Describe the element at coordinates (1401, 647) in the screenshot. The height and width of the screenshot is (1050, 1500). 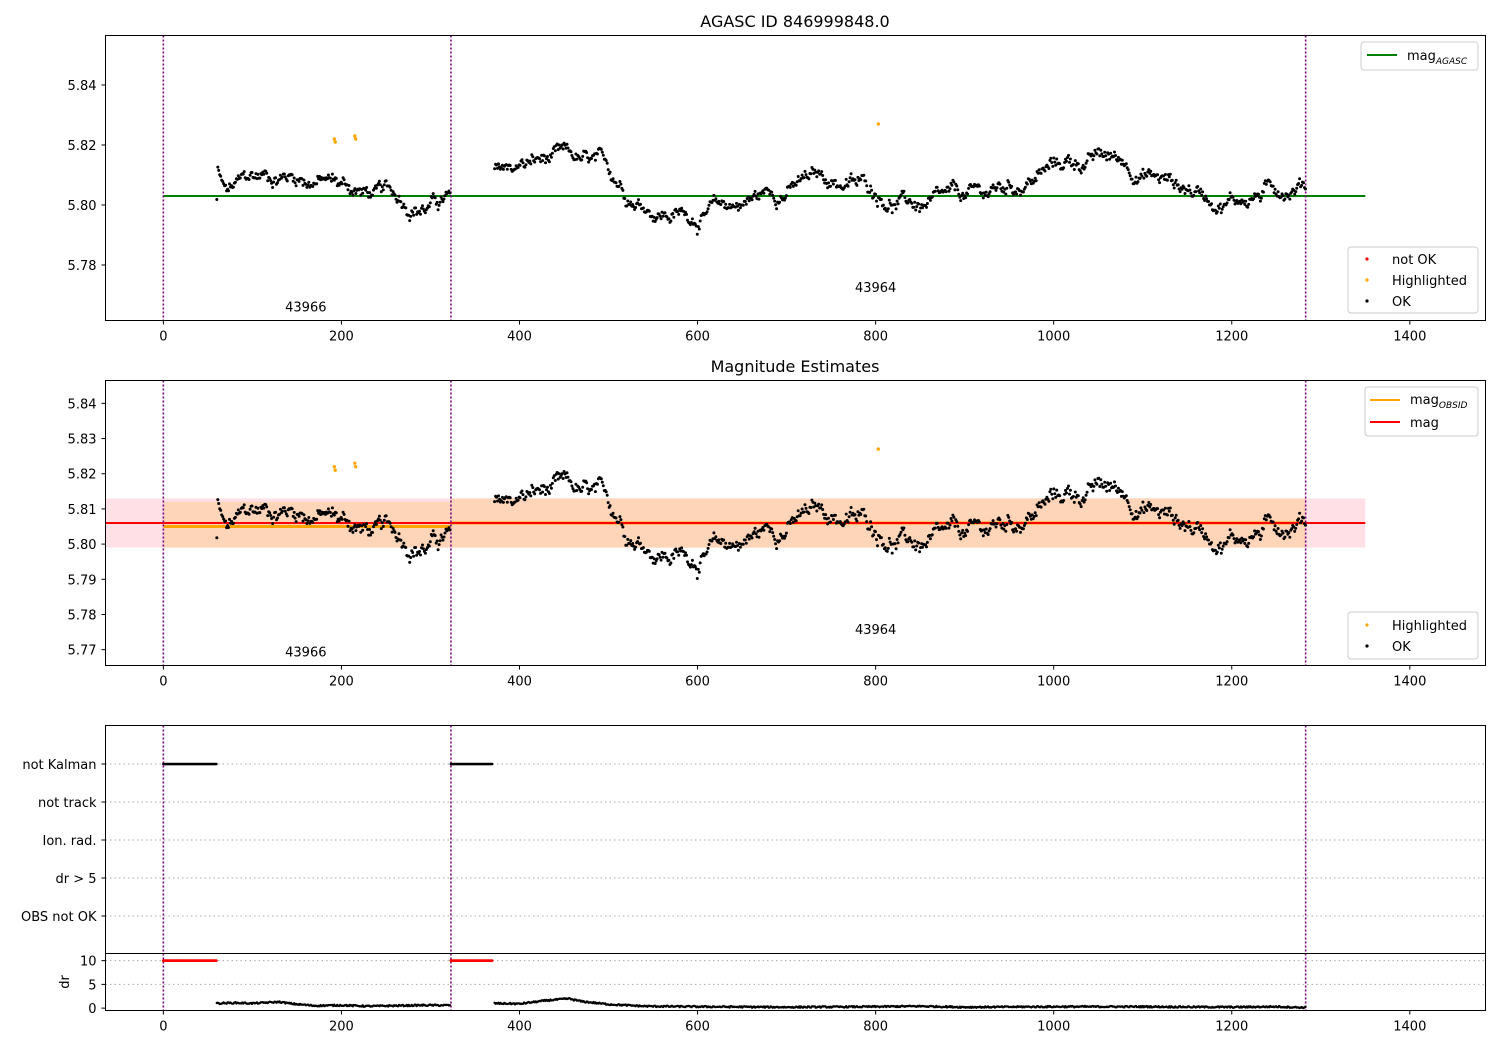
I see `svg-text: OK` at that location.